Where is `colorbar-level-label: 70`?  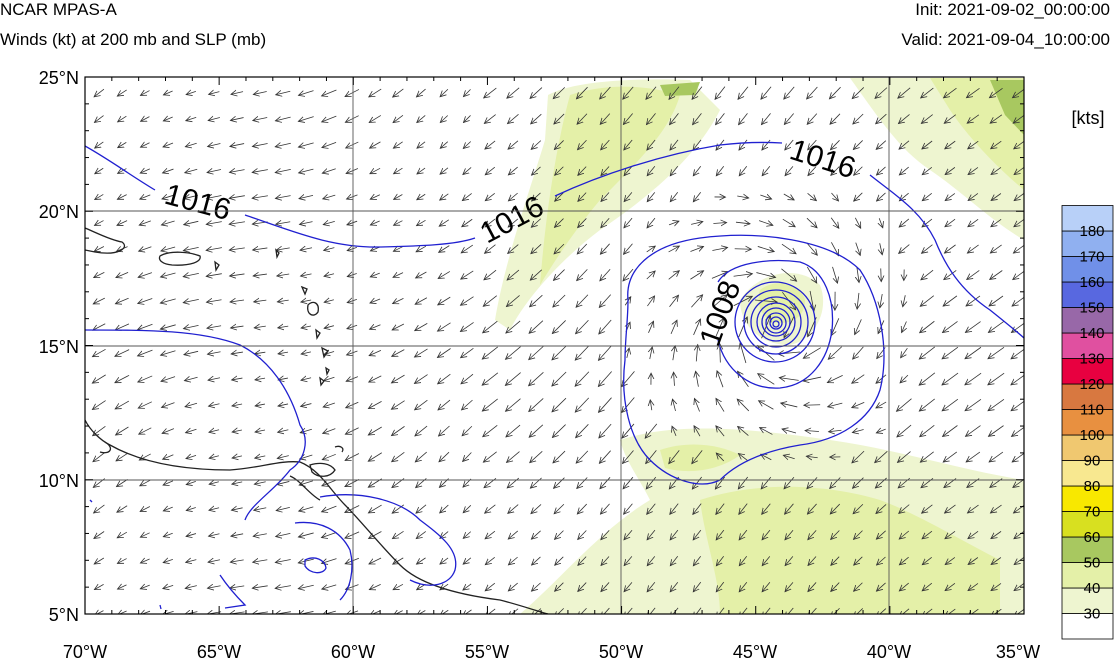
colorbar-level-label: 70 is located at coordinates (1092, 512).